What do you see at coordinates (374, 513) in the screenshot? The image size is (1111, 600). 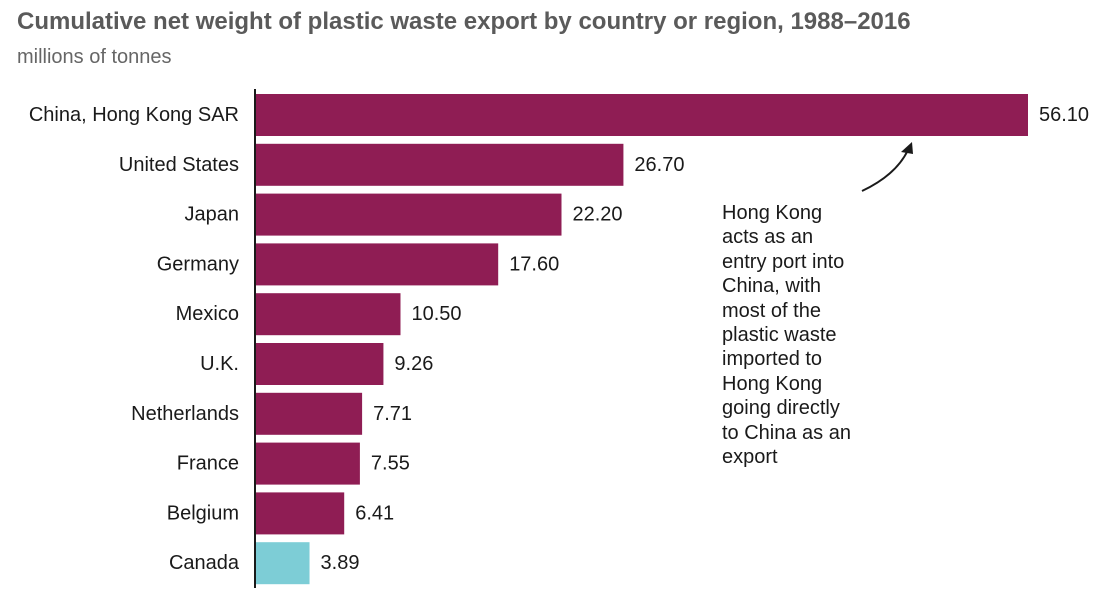 I see `value-label: 6.41` at bounding box center [374, 513].